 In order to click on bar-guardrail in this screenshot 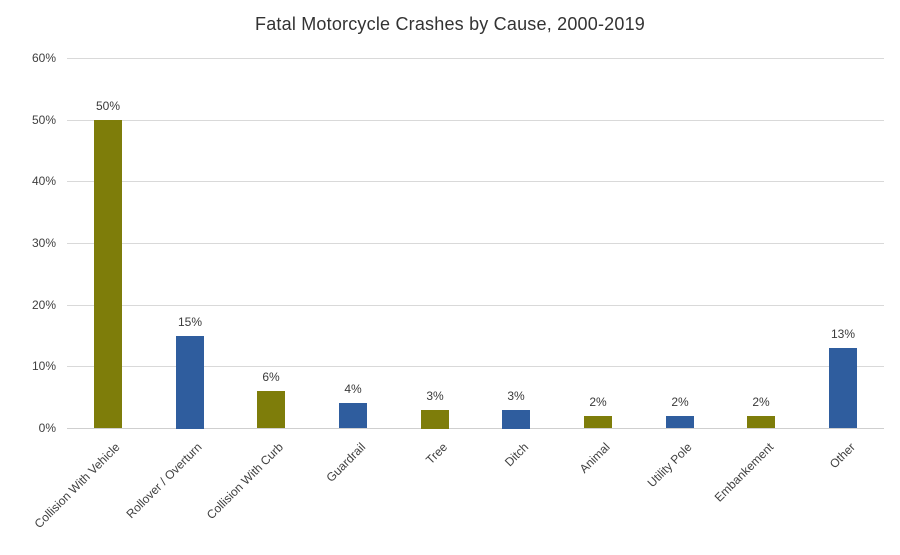, I will do `click(353, 415)`.